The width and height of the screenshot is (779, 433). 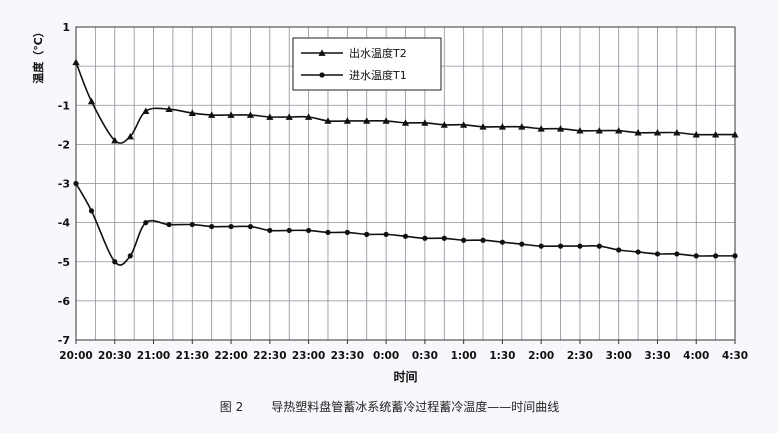 I want to click on y-tick-label: -1, so click(x=64, y=105).